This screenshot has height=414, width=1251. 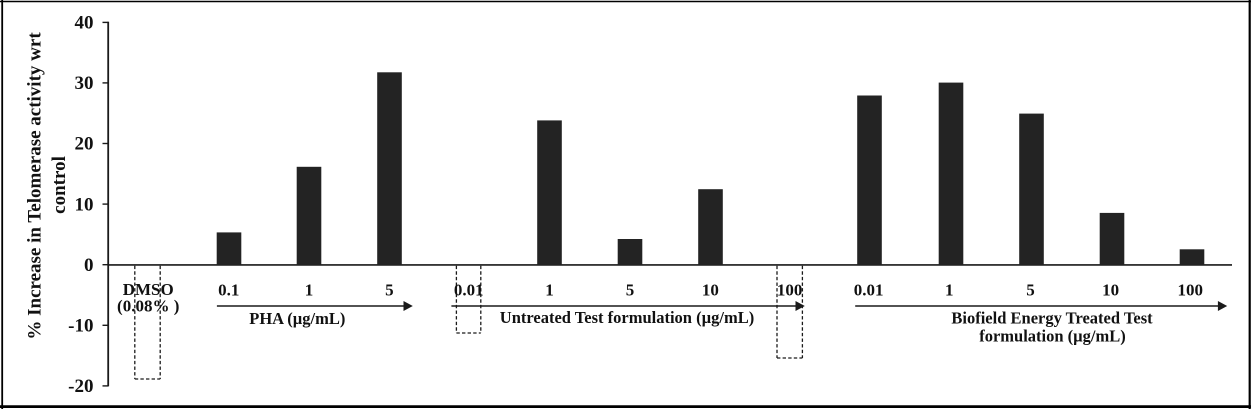 What do you see at coordinates (627, 317) in the screenshot?
I see `svg-text:Untreated Test formulation (µg: Untreated Test formulation (µg/mL)` at bounding box center [627, 317].